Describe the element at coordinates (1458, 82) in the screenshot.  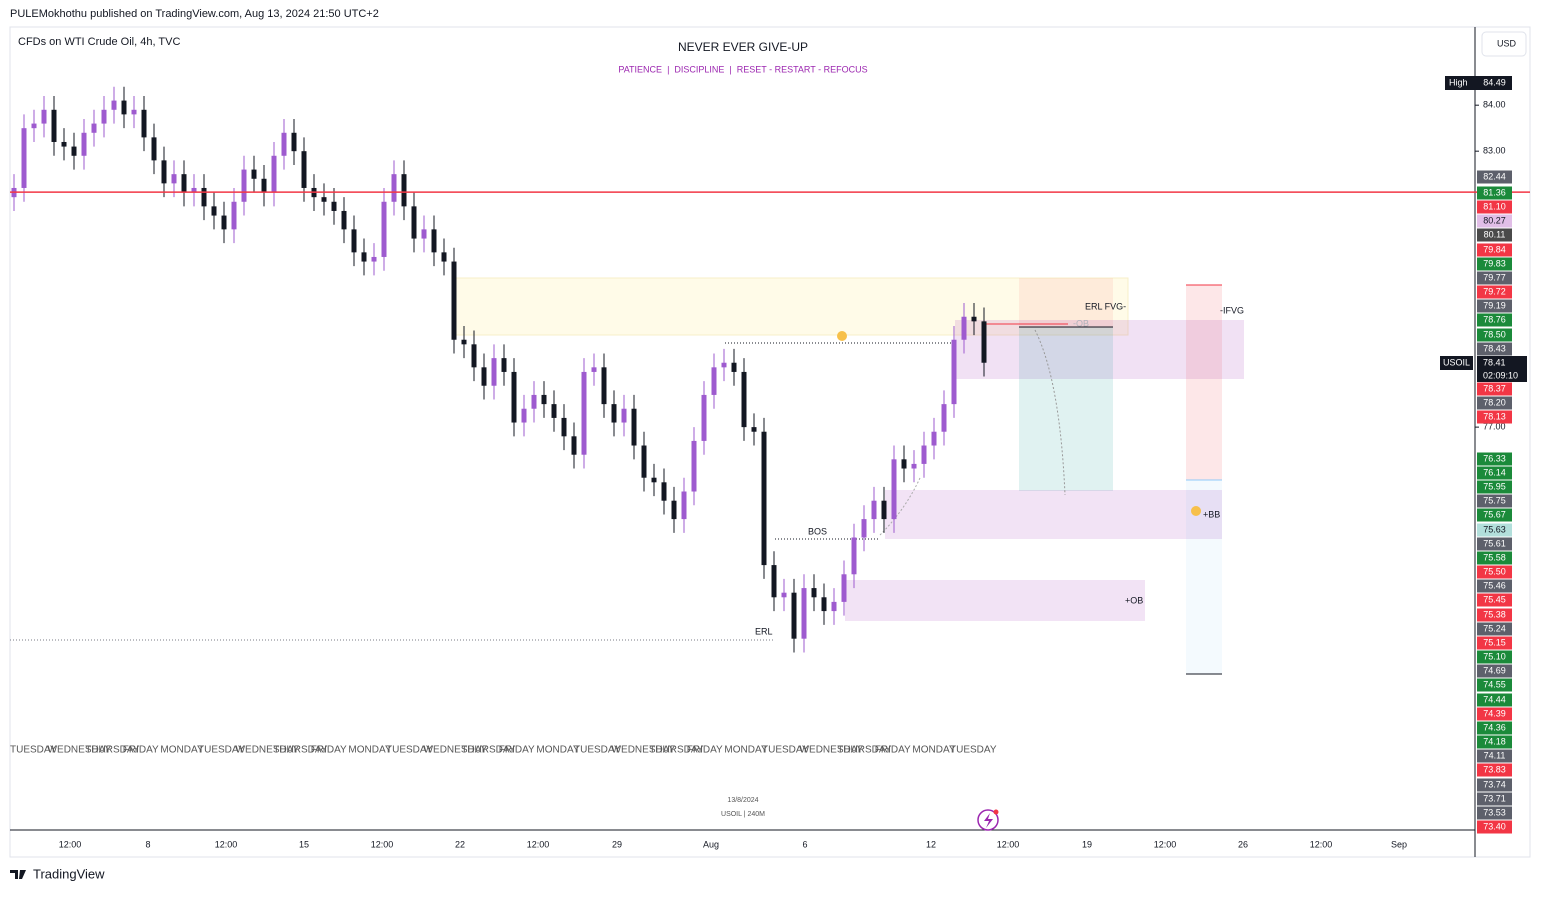
I see `high-tag-label: High` at that location.